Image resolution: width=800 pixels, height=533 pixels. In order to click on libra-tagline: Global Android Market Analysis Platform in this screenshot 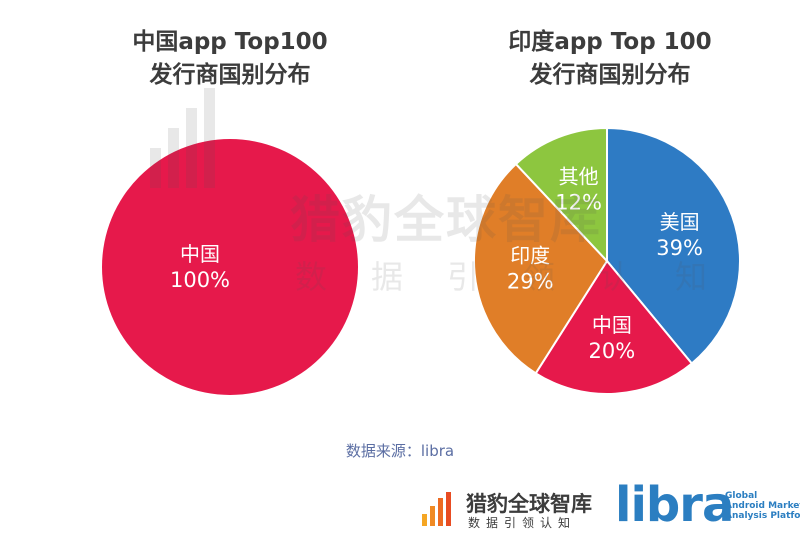, I will do `click(762, 506)`.